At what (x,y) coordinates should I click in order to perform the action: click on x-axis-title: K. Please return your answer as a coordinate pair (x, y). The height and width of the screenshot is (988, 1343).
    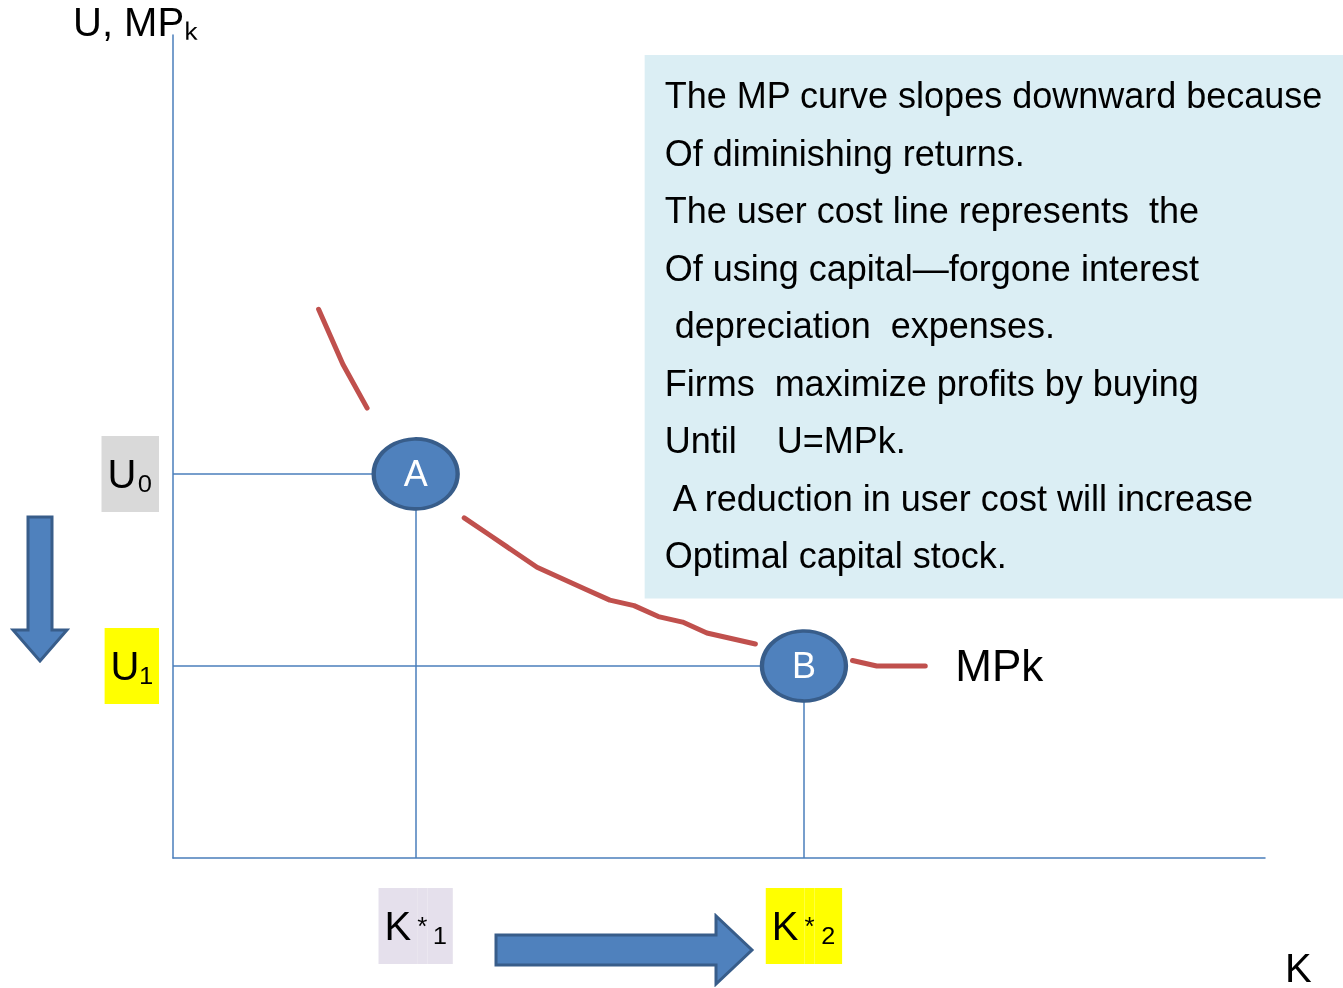
    Looking at the image, I should click on (1298, 967).